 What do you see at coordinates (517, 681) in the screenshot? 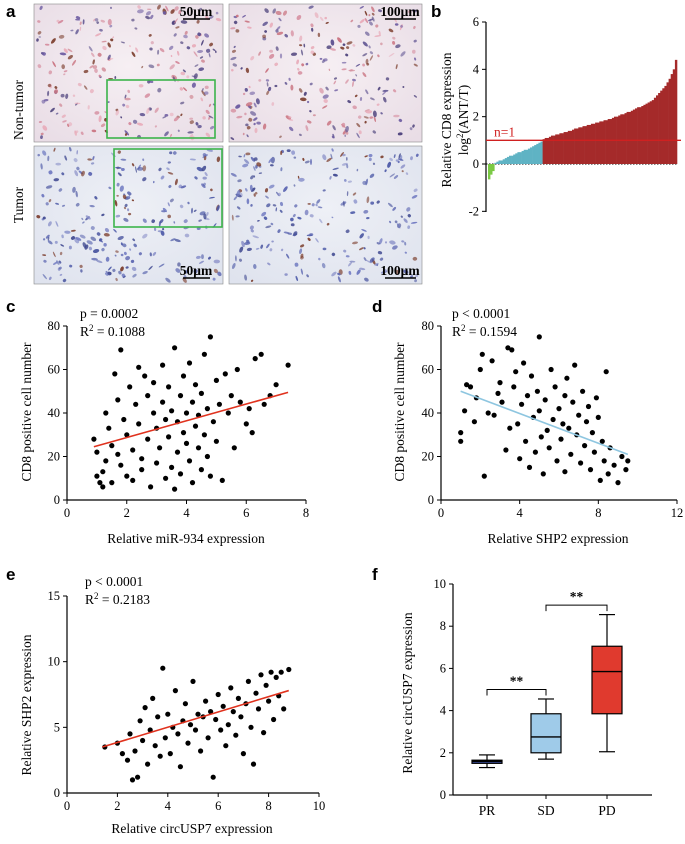
I see `significance-label: **` at bounding box center [517, 681].